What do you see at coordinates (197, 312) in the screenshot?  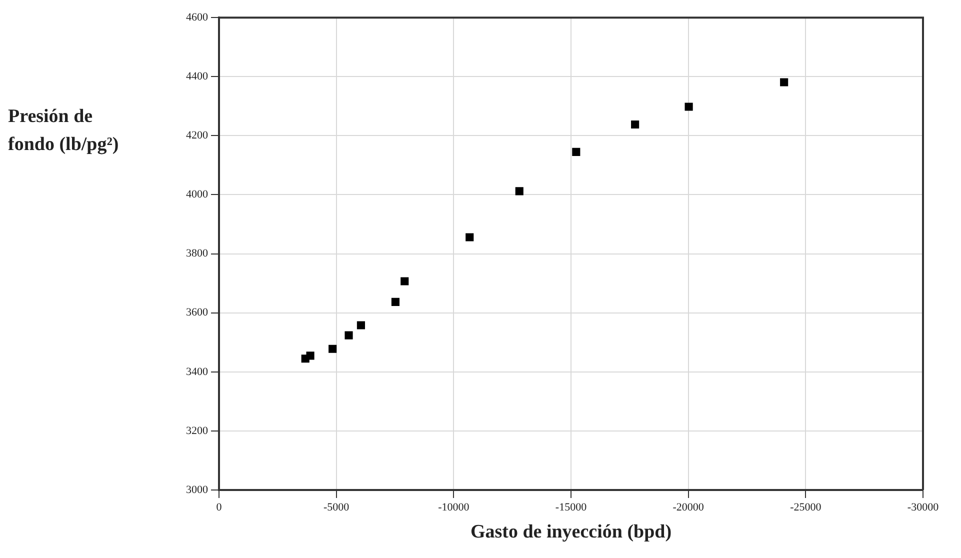 I see `y-tick-label: 3600` at bounding box center [197, 312].